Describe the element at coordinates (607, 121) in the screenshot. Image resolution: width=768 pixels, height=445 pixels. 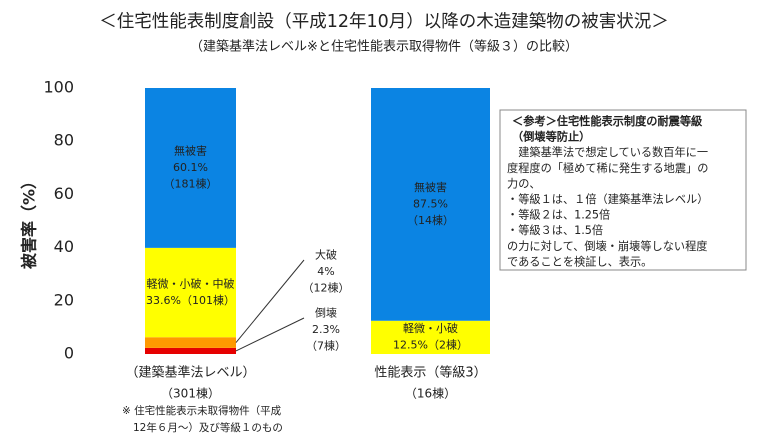
I see `info-text: ＜参考＞住宅性能表示制度の耐震等級` at that location.